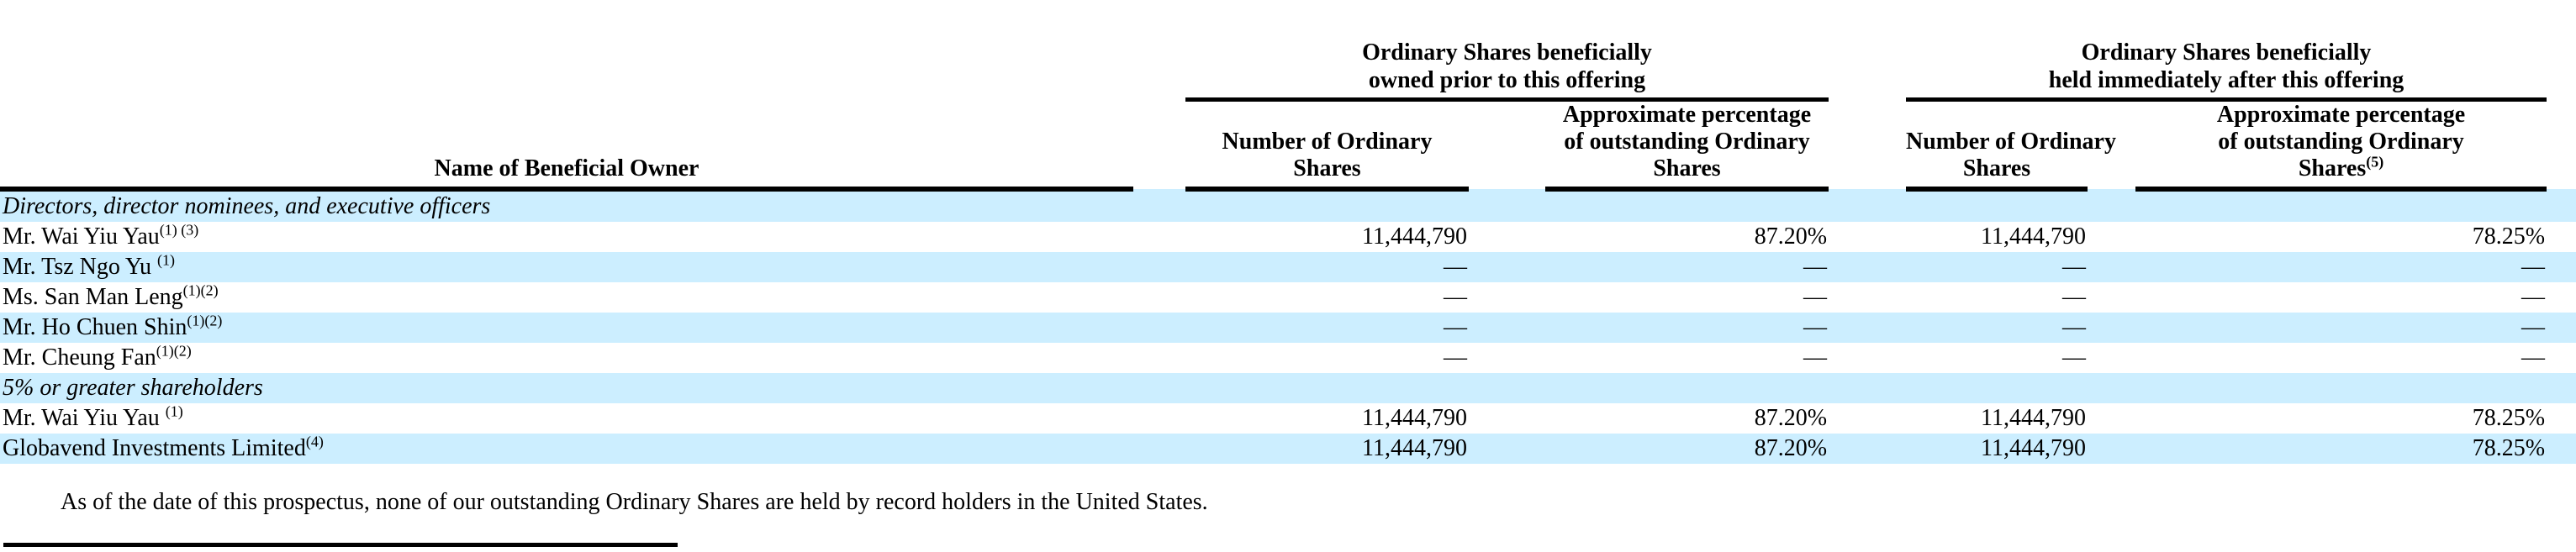  I want to click on row-tsz-ngo-yu: Mr. Tsz Ngo Yu (1) — — — —, so click(1288, 266).